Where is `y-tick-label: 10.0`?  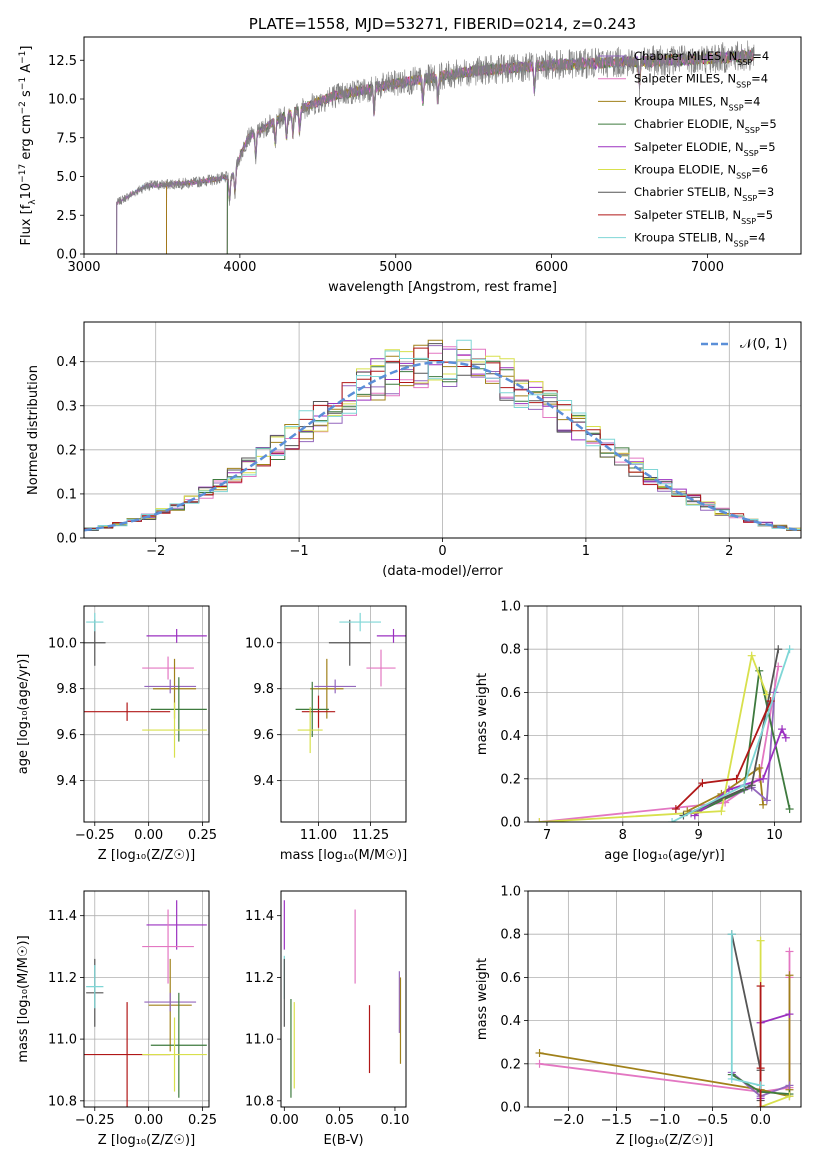 y-tick-label: 10.0 is located at coordinates (259, 643).